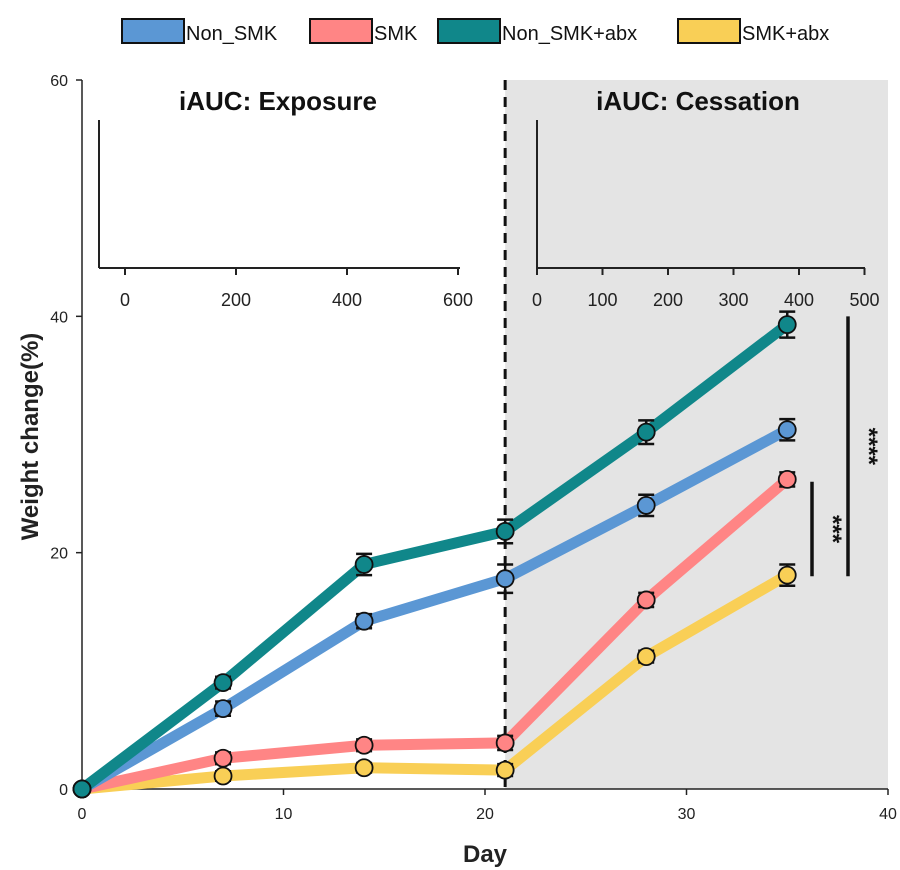 This screenshot has width=900, height=870. I want to click on inset-title: iAUC: Cessation, so click(698, 101).